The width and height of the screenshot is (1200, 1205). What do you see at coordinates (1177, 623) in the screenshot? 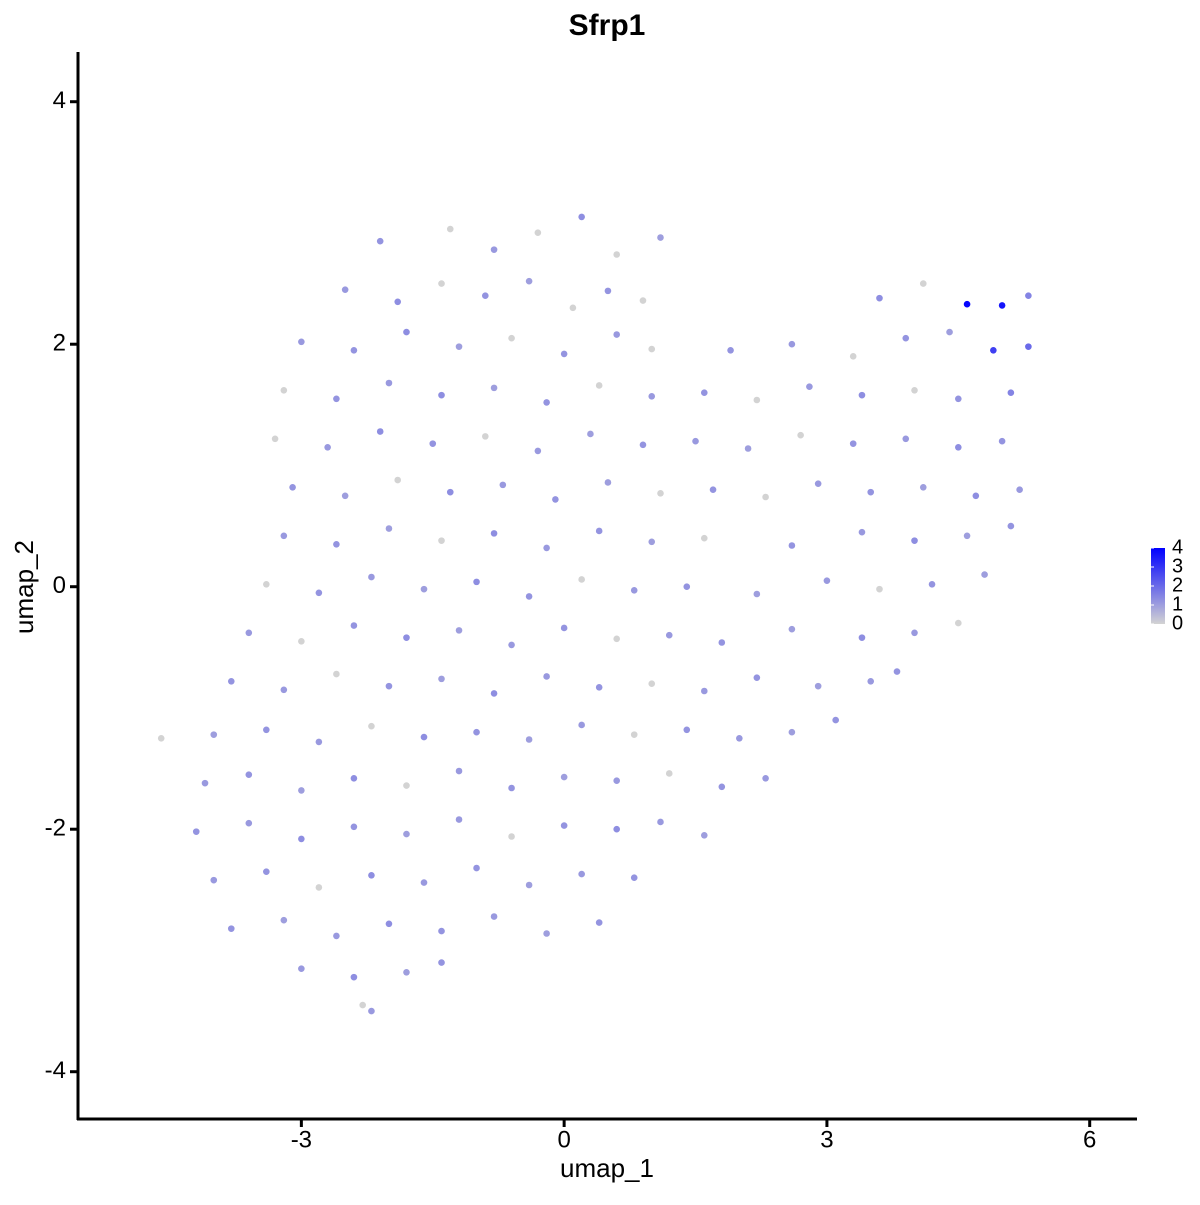
I see `colorbar-label: 0` at bounding box center [1177, 623].